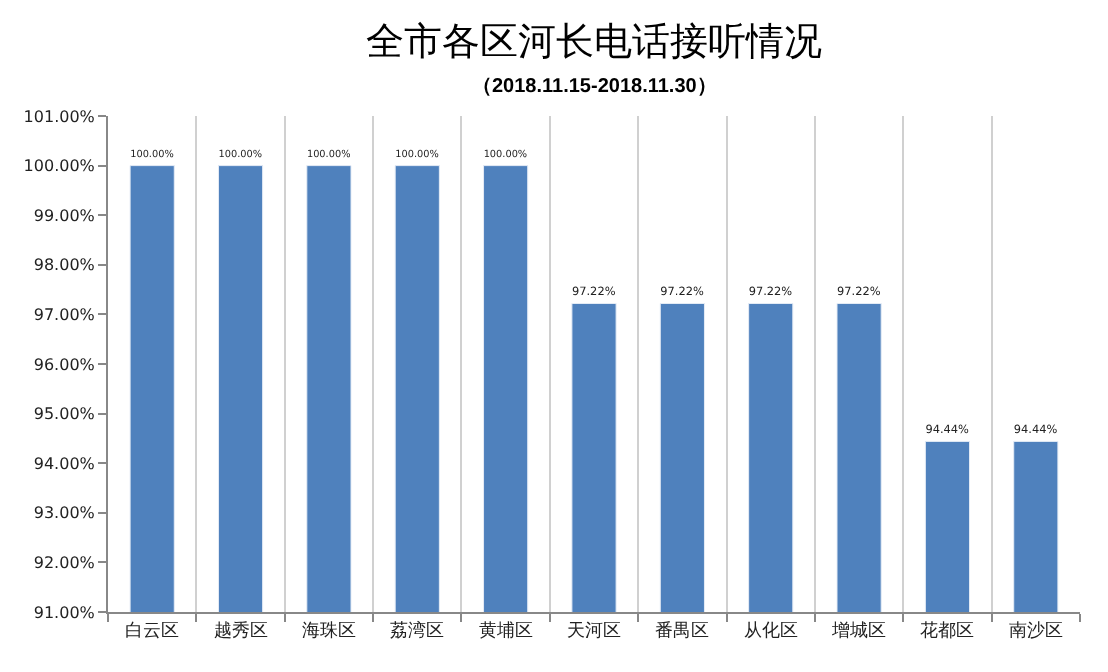 This screenshot has height=672, width=1108. What do you see at coordinates (64, 215) in the screenshot?
I see `y-tick-label: 99.00%` at bounding box center [64, 215].